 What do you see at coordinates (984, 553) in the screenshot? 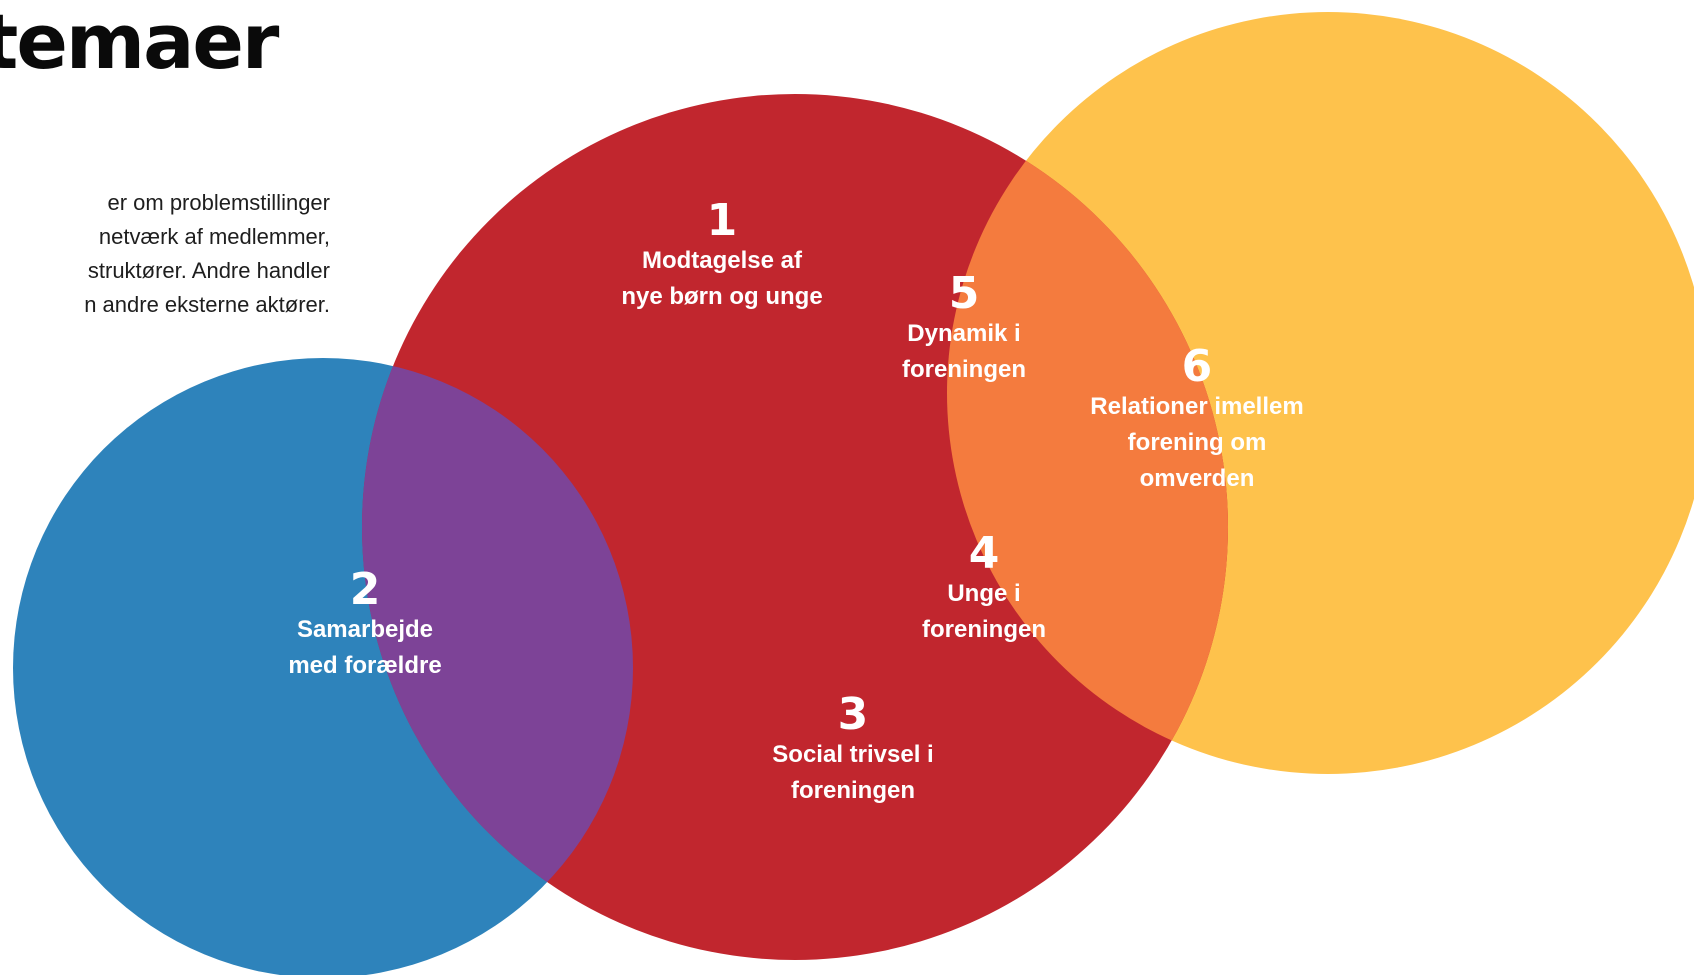
I see `topic-number: 4` at bounding box center [984, 553].